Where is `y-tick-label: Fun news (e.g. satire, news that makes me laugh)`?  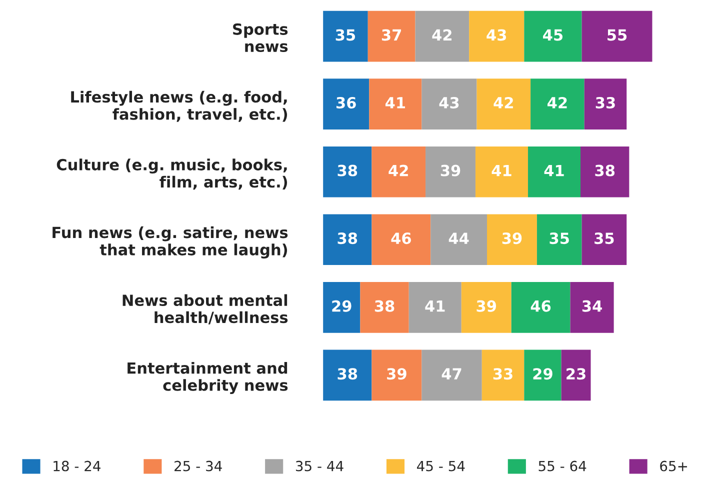
y-tick-label: Fun news (e.g. satire, news that makes me laugh) is located at coordinates (170, 242).